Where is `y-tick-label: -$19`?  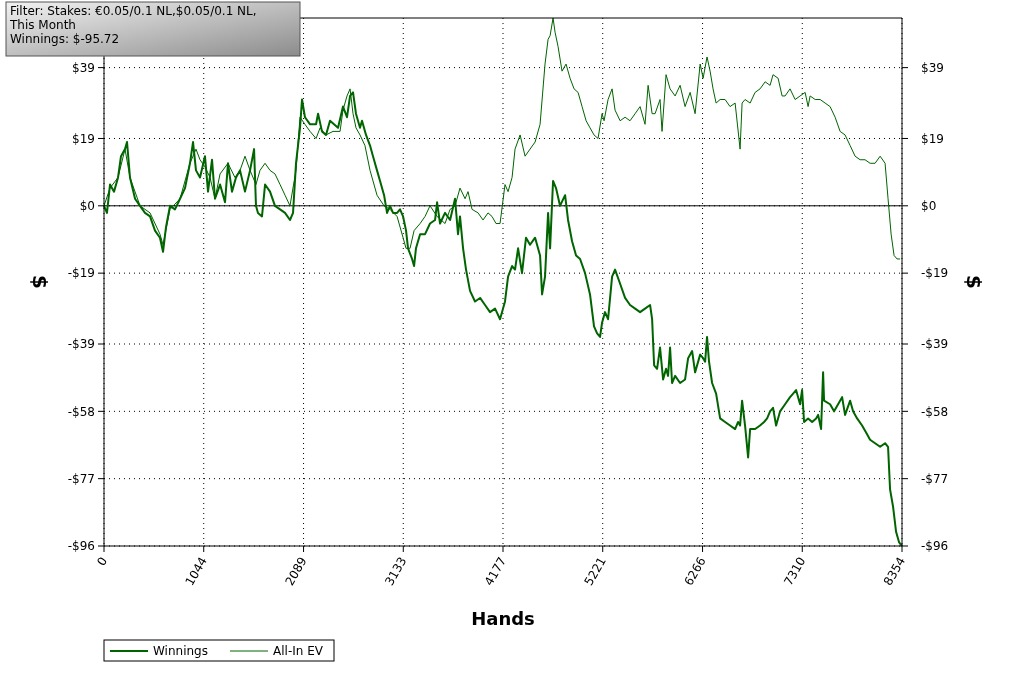 y-tick-label: -$19 is located at coordinates (81, 273).